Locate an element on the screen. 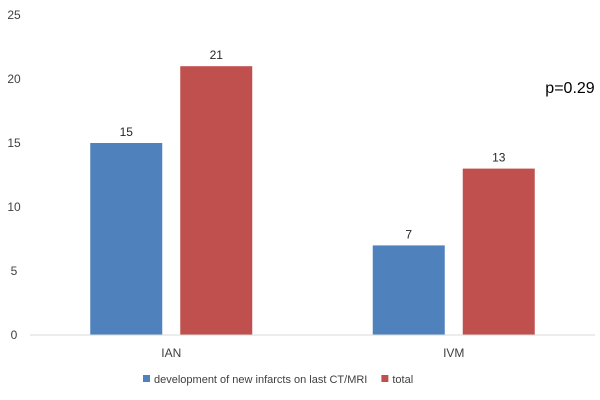  y-tick-label: 10 is located at coordinates (14, 207).